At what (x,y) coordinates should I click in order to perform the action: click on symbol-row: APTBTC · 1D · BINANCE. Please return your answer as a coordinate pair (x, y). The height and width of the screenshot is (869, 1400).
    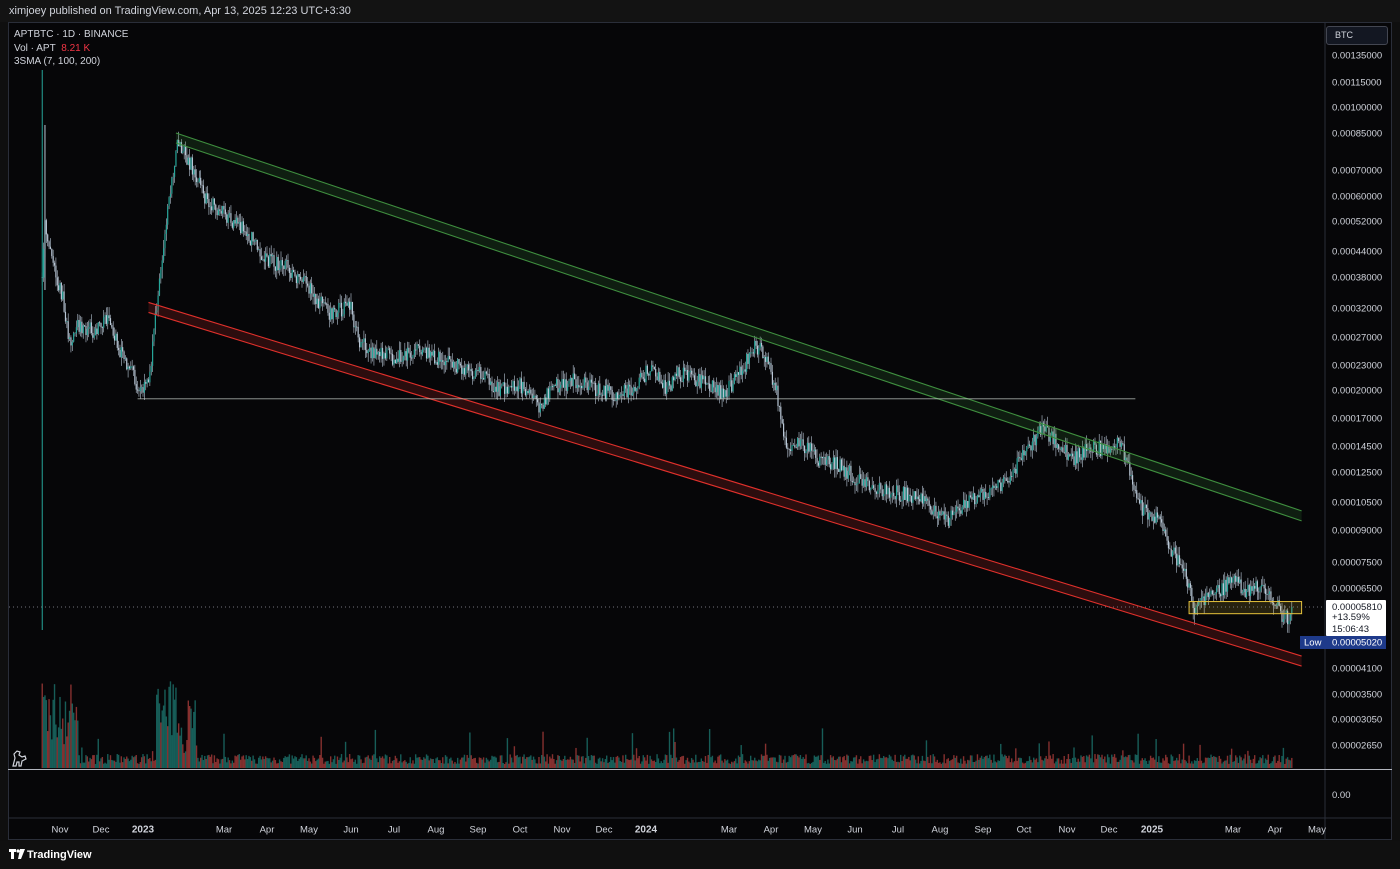
    Looking at the image, I should click on (71, 35).